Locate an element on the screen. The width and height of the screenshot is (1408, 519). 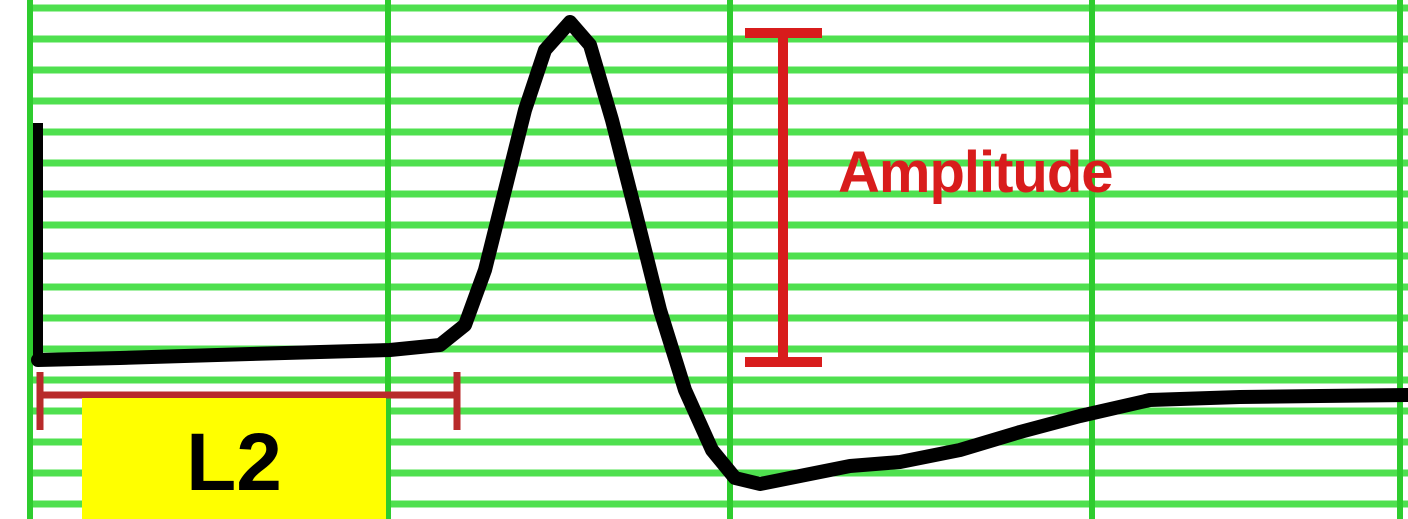
latency-bracket is located at coordinates (248, 401).